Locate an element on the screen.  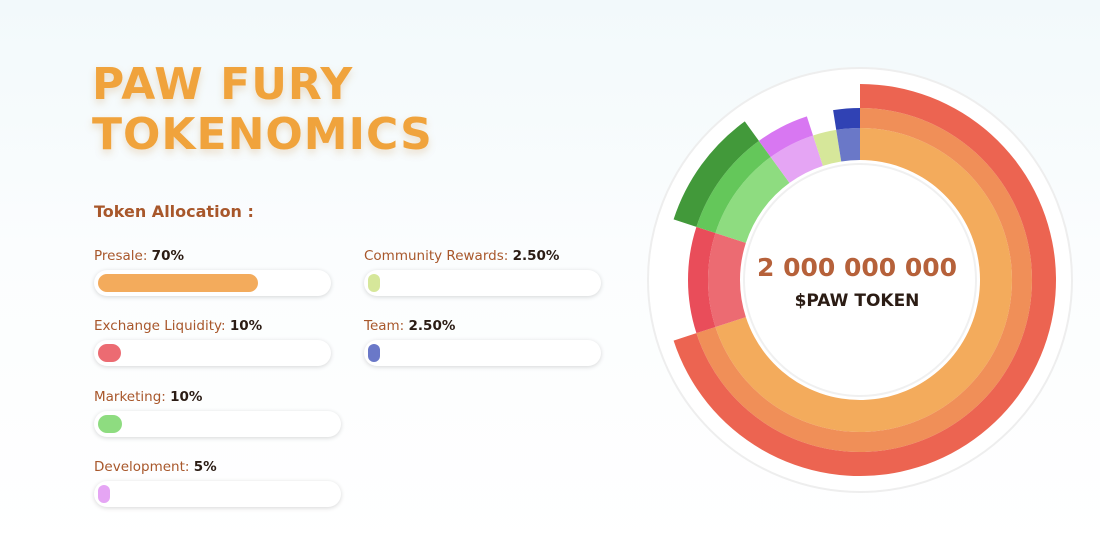
total-supply-caption: $PAW TOKEN is located at coordinates (857, 301).